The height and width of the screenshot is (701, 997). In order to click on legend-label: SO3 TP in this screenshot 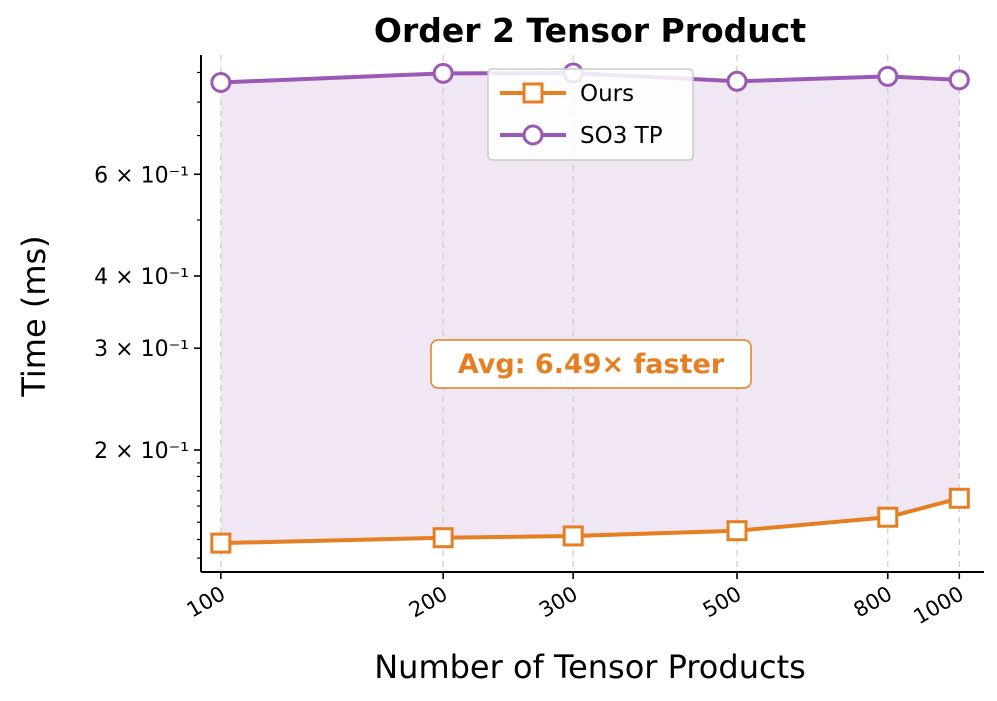, I will do `click(621, 136)`.